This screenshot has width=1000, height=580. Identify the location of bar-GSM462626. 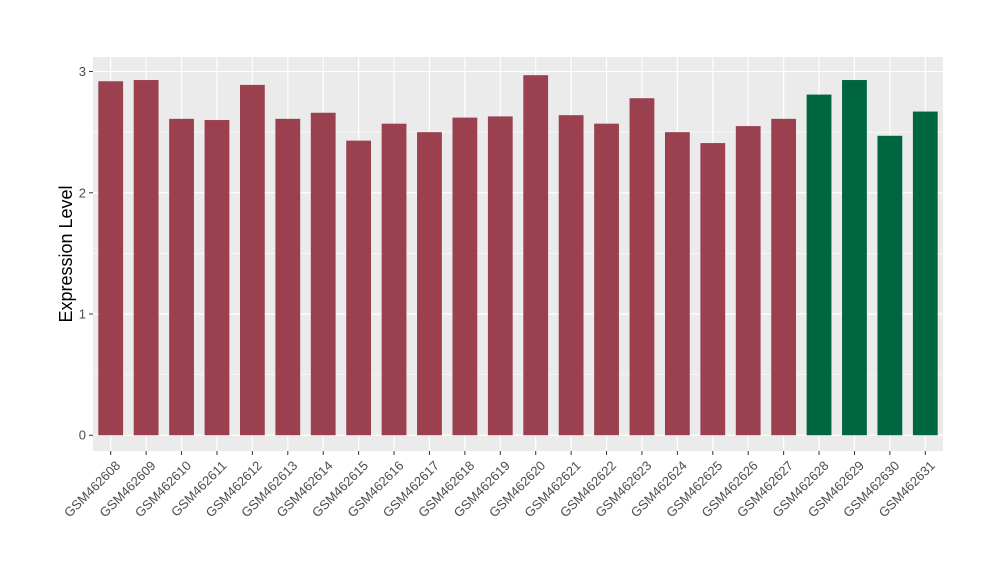
(748, 281).